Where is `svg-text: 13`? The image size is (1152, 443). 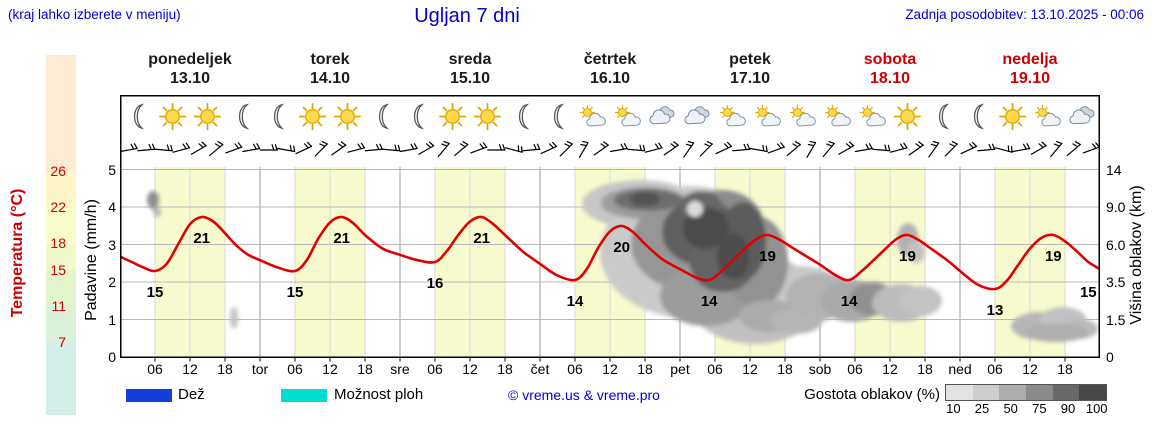
svg-text: 13 is located at coordinates (995, 310).